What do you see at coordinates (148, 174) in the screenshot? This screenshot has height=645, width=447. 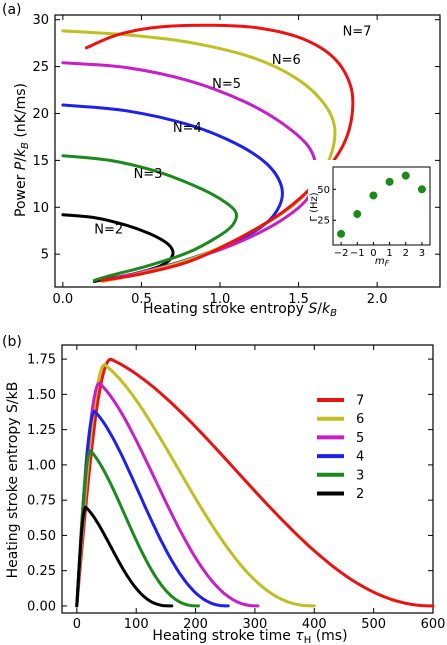 I see `series-annotation: N=3` at bounding box center [148, 174].